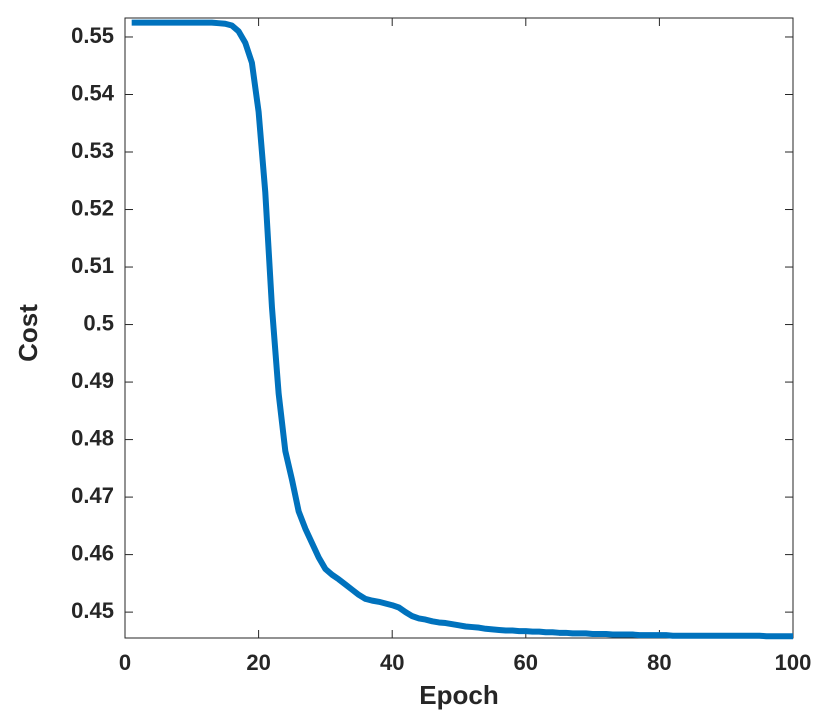 This screenshot has height=728, width=831. What do you see at coordinates (93, 92) in the screenshot?
I see `y-tick-label: 0.54` at bounding box center [93, 92].